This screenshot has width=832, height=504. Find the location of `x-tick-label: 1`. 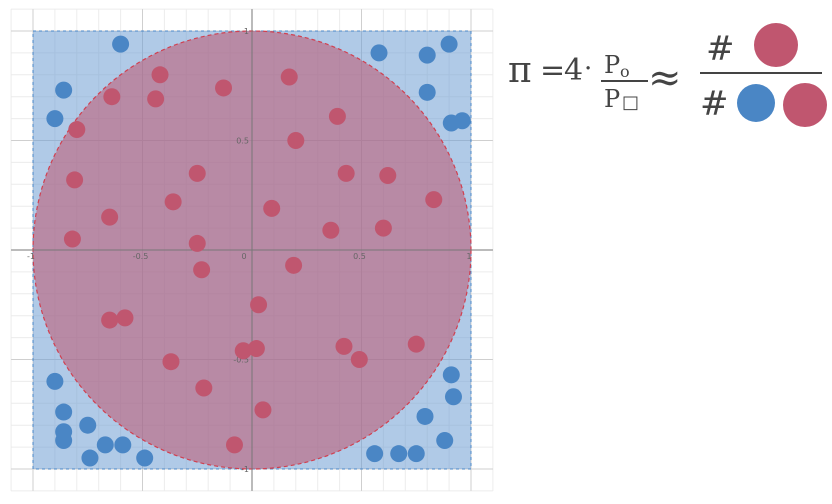

x-tick-label: 1 is located at coordinates (468, 256).